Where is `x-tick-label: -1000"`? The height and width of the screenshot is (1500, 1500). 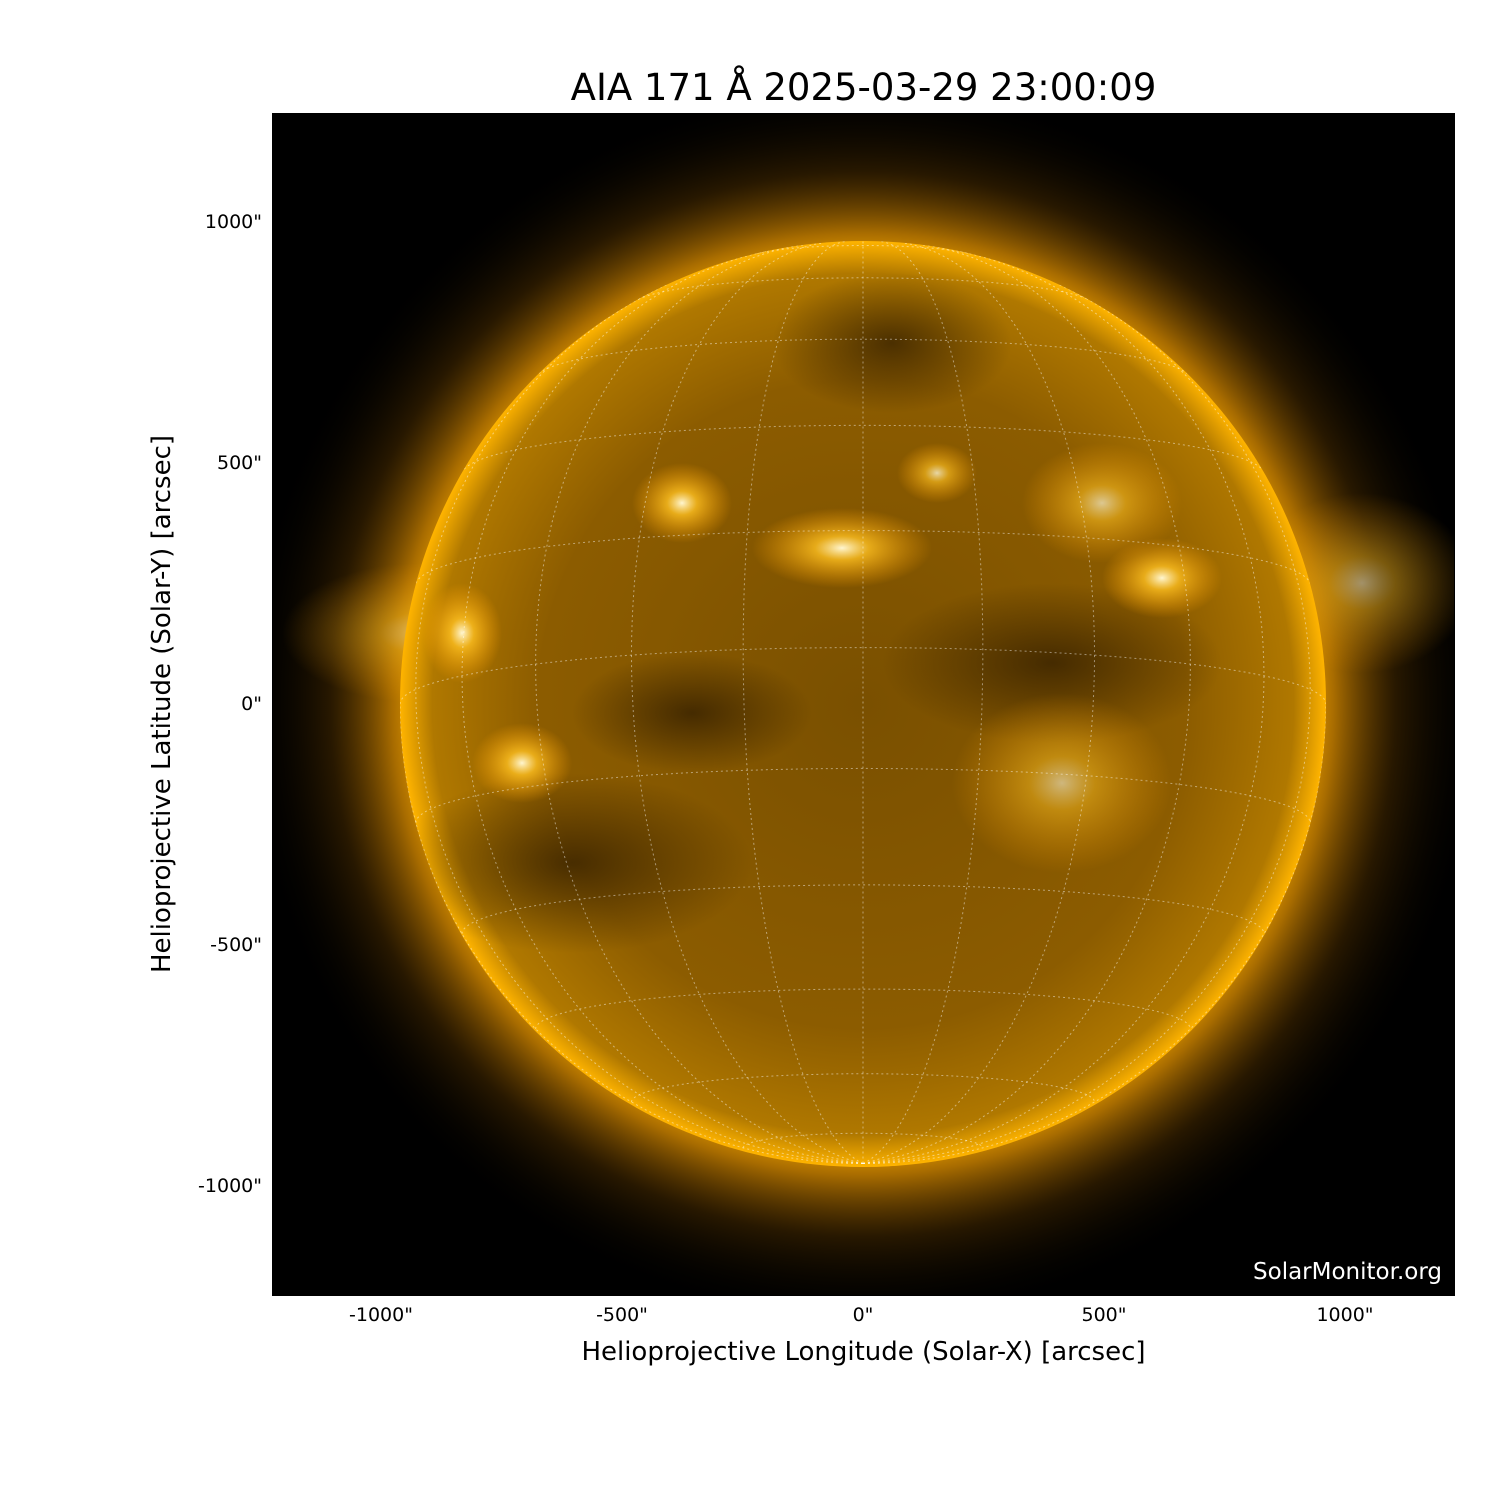 x-tick-label: -1000" is located at coordinates (381, 1315).